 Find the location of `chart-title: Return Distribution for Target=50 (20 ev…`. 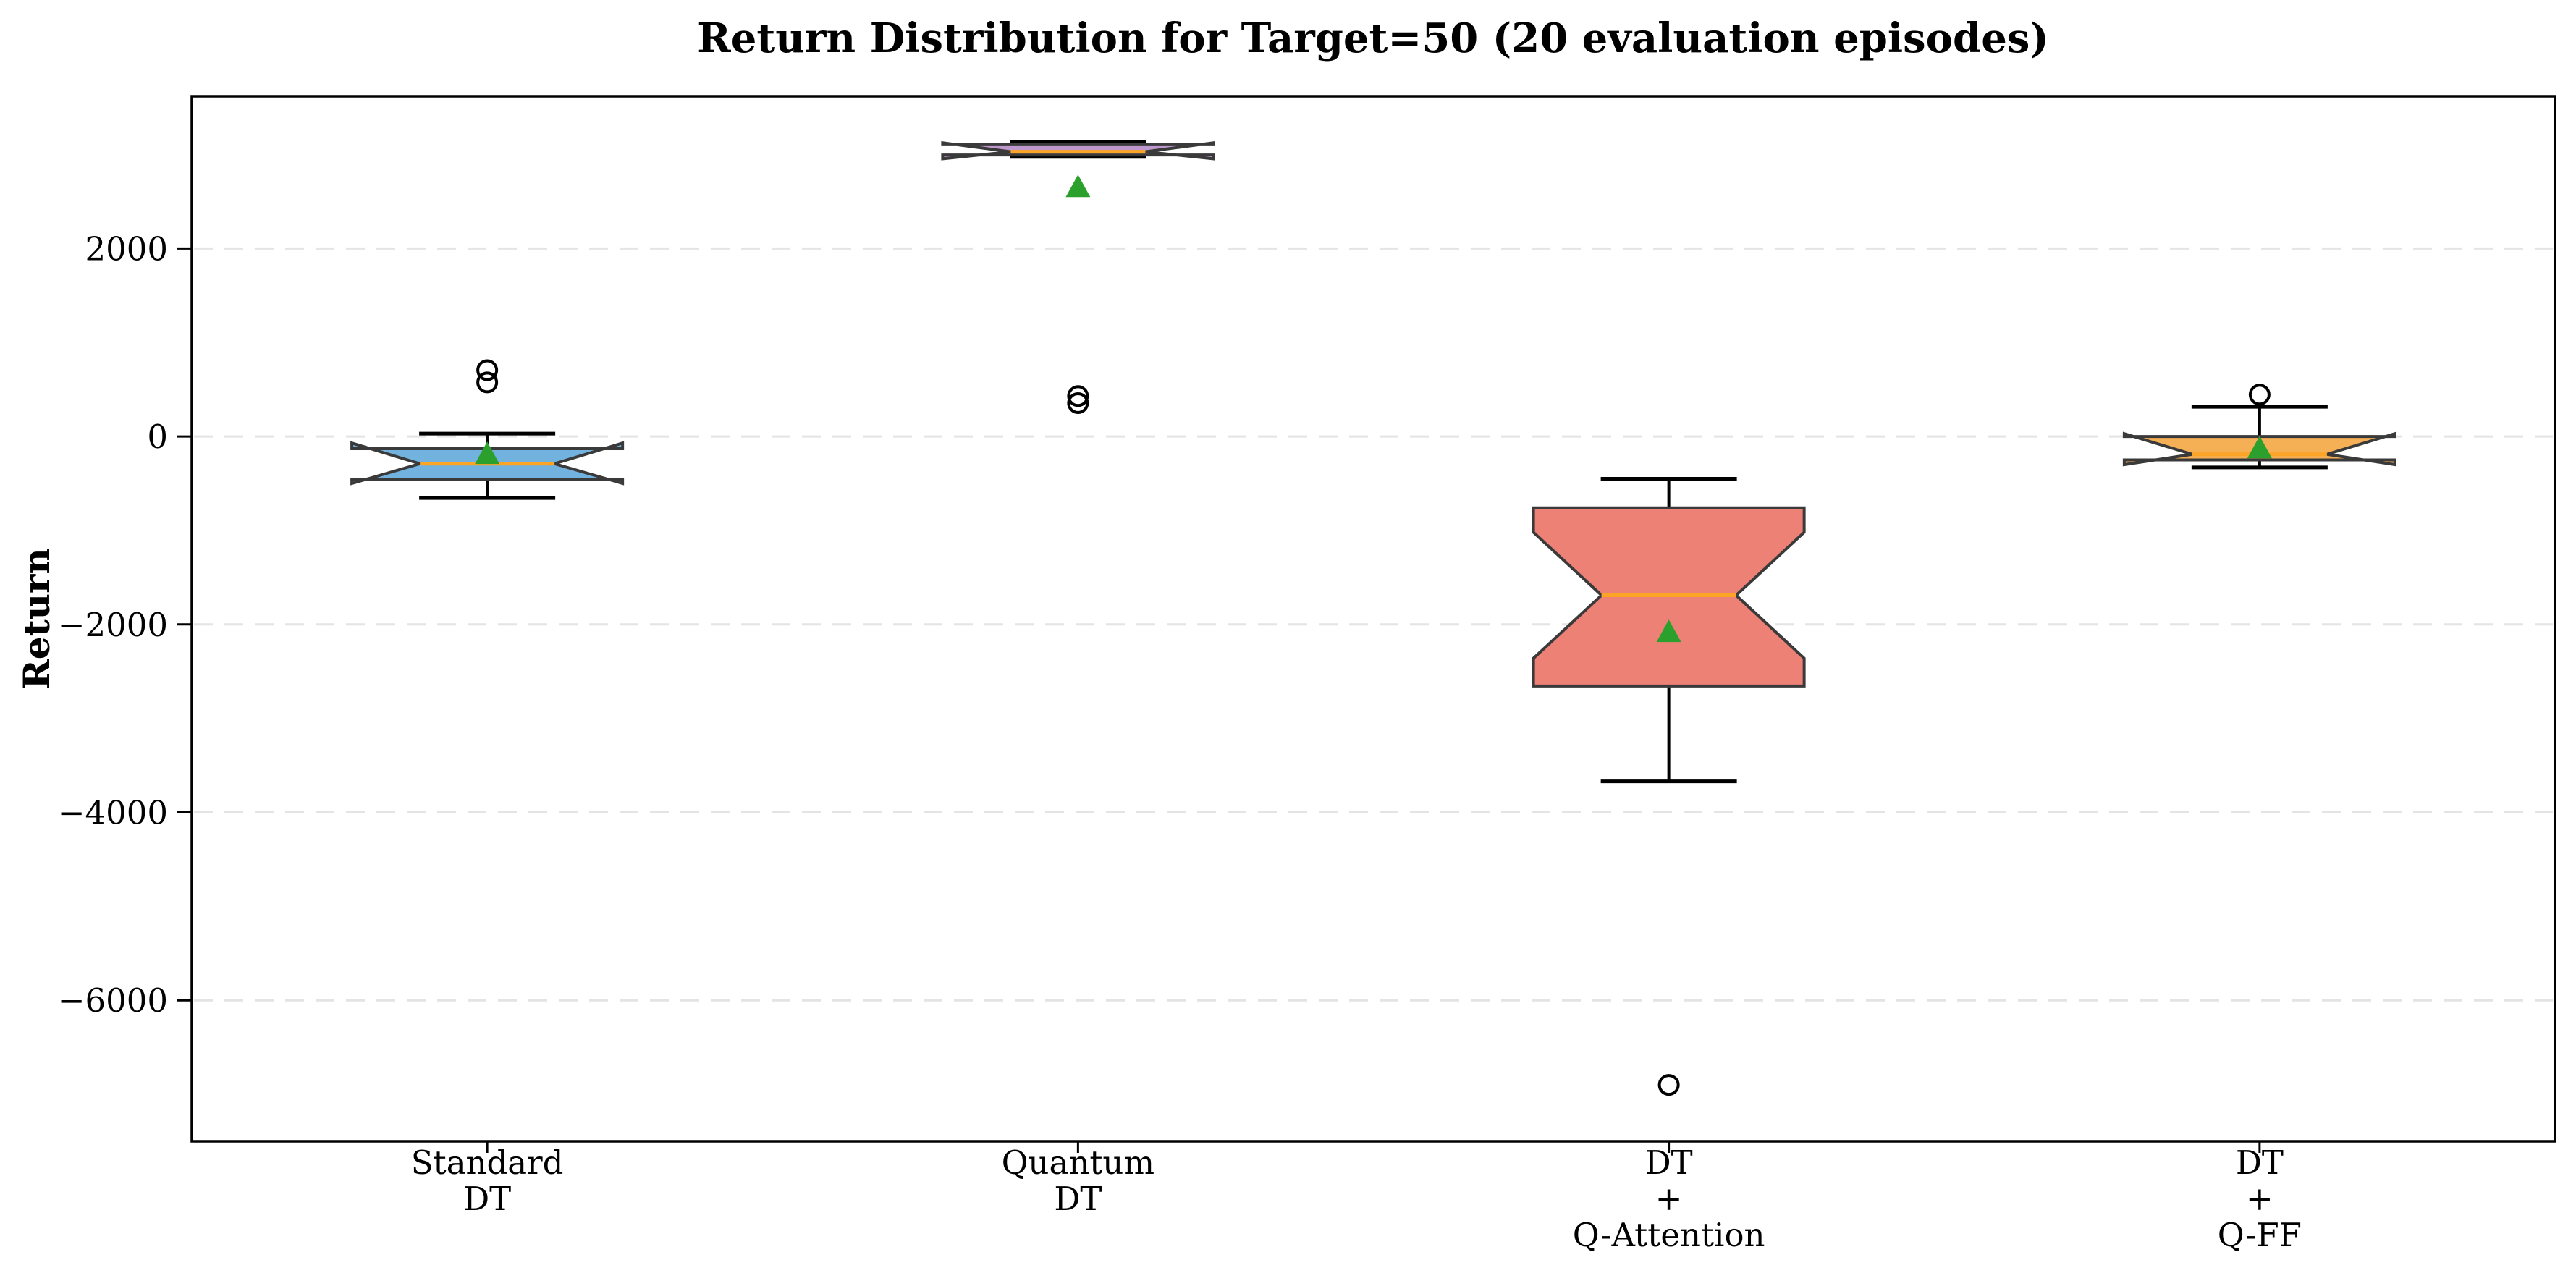

chart-title: Return Distribution for Target=50 (20 ev… is located at coordinates (1373, 38).